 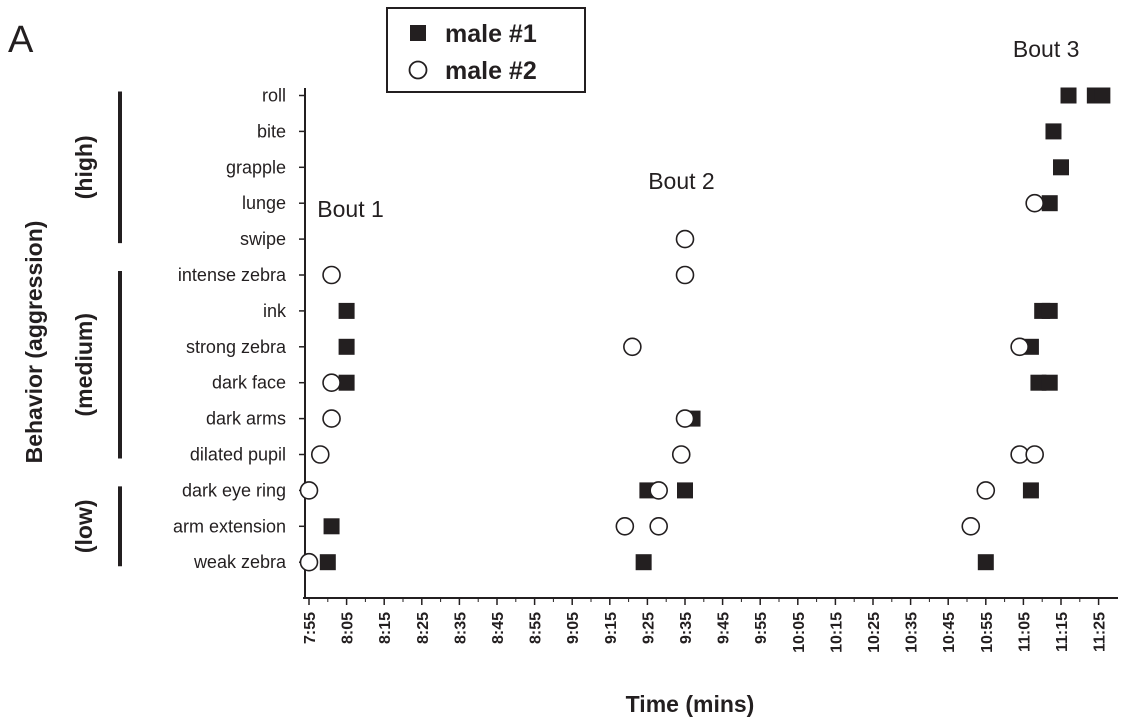 I want to click on legend-label-male-2: male #2, so click(x=491, y=71).